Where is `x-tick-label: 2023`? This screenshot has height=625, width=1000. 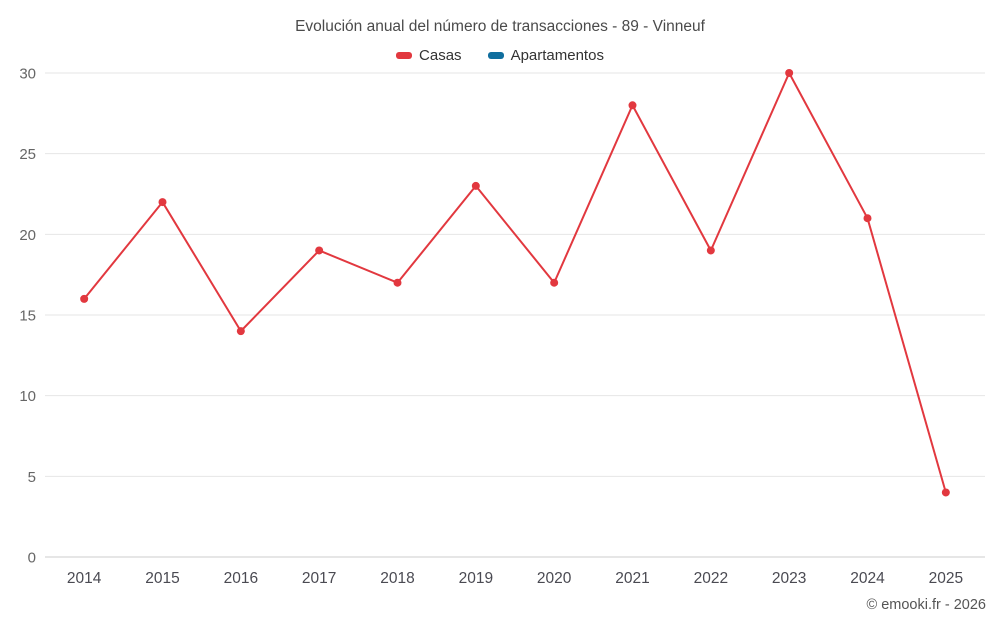
x-tick-label: 2023 is located at coordinates (789, 578).